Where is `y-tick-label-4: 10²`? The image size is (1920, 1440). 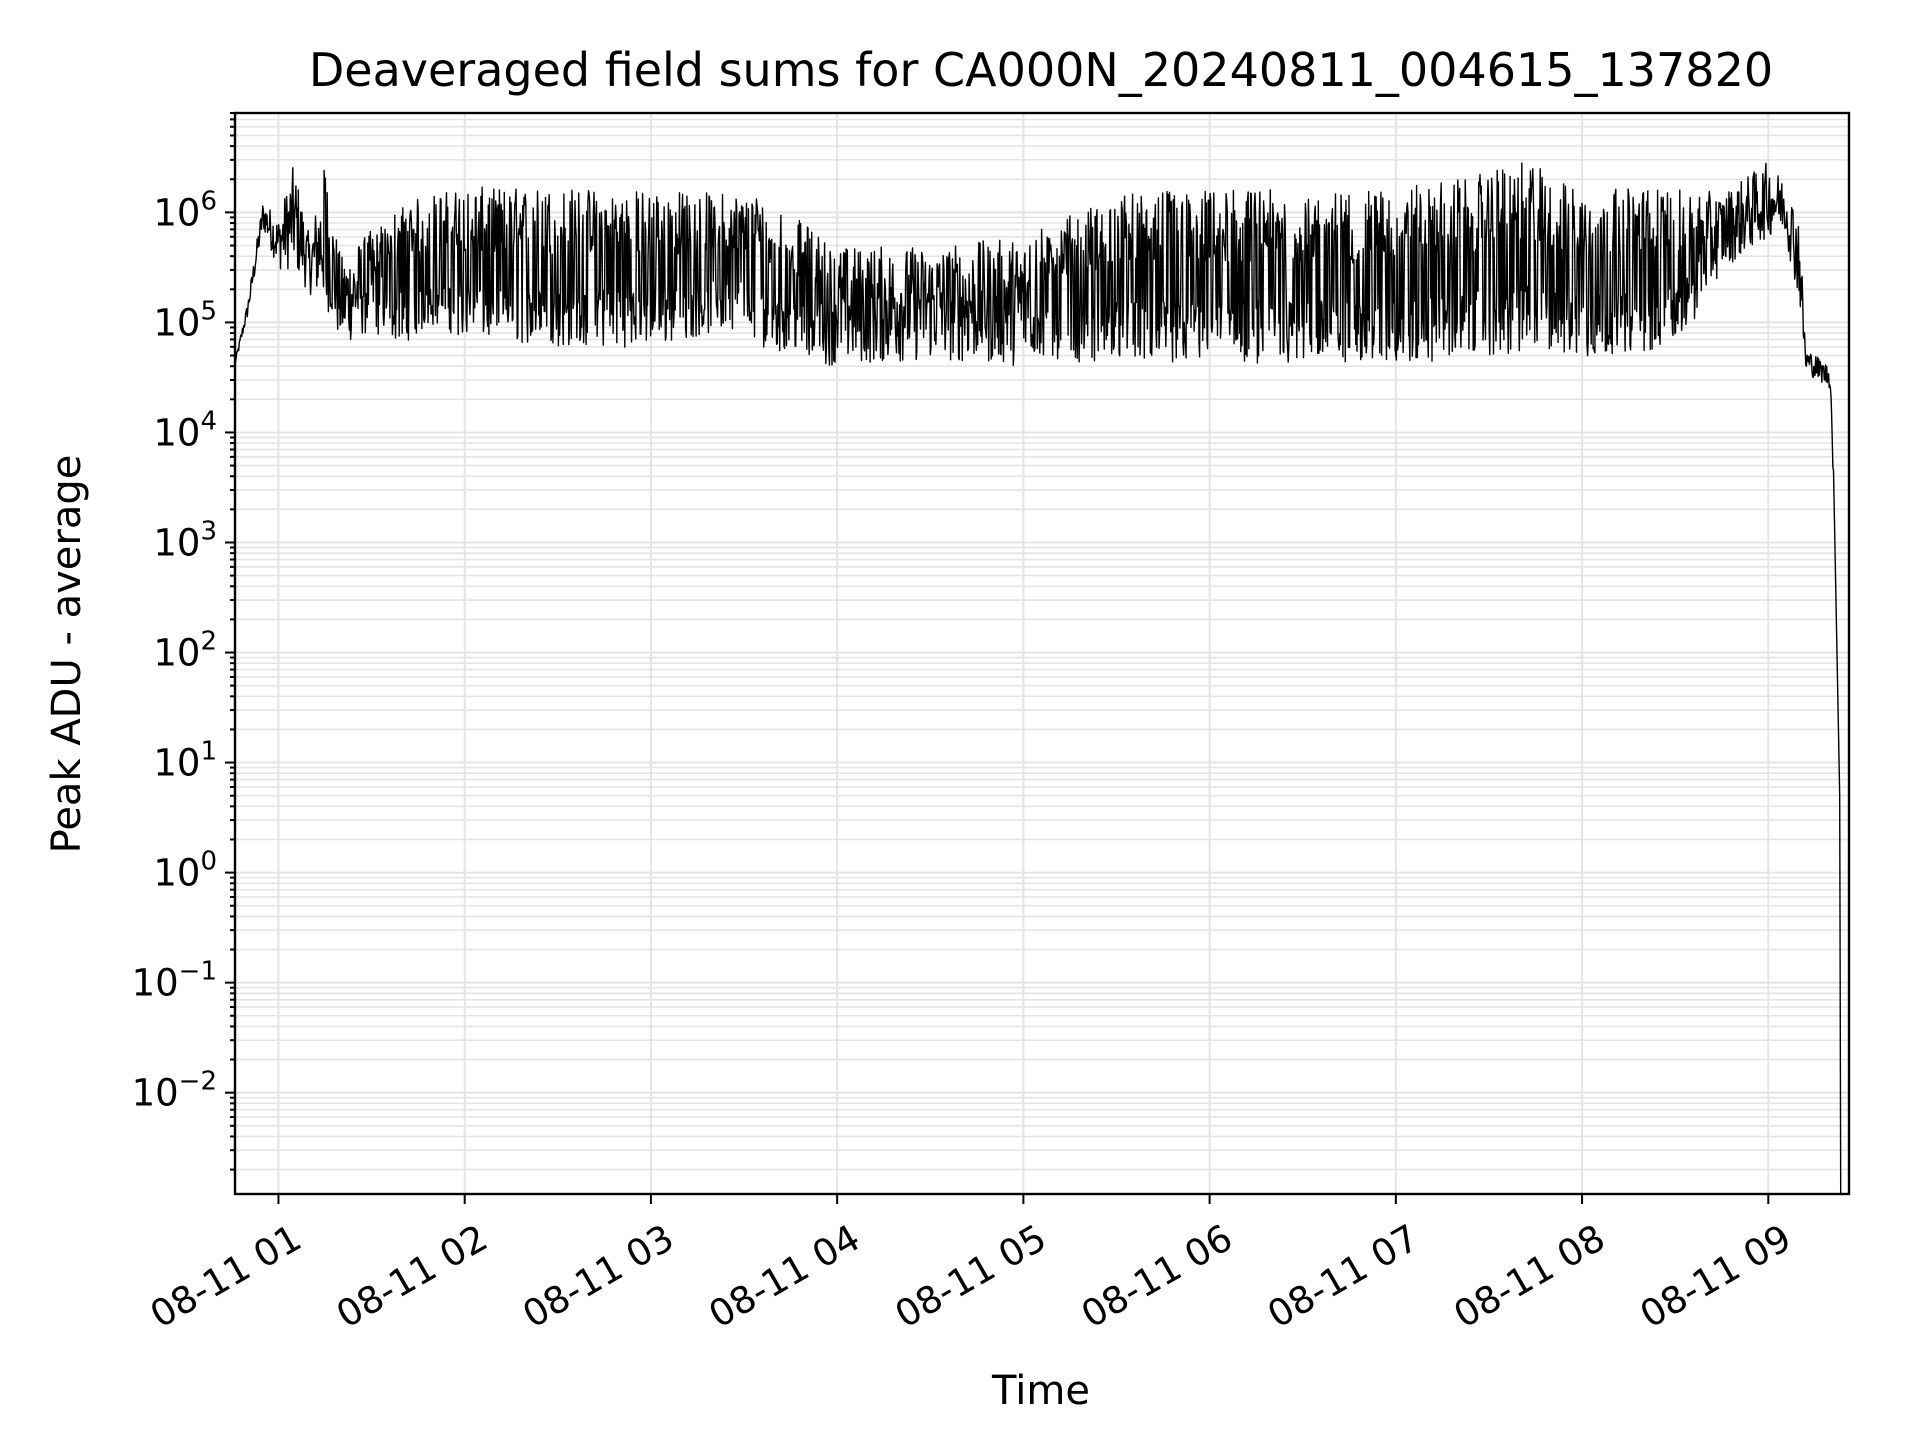 y-tick-label-4: 10² is located at coordinates (185, 651).